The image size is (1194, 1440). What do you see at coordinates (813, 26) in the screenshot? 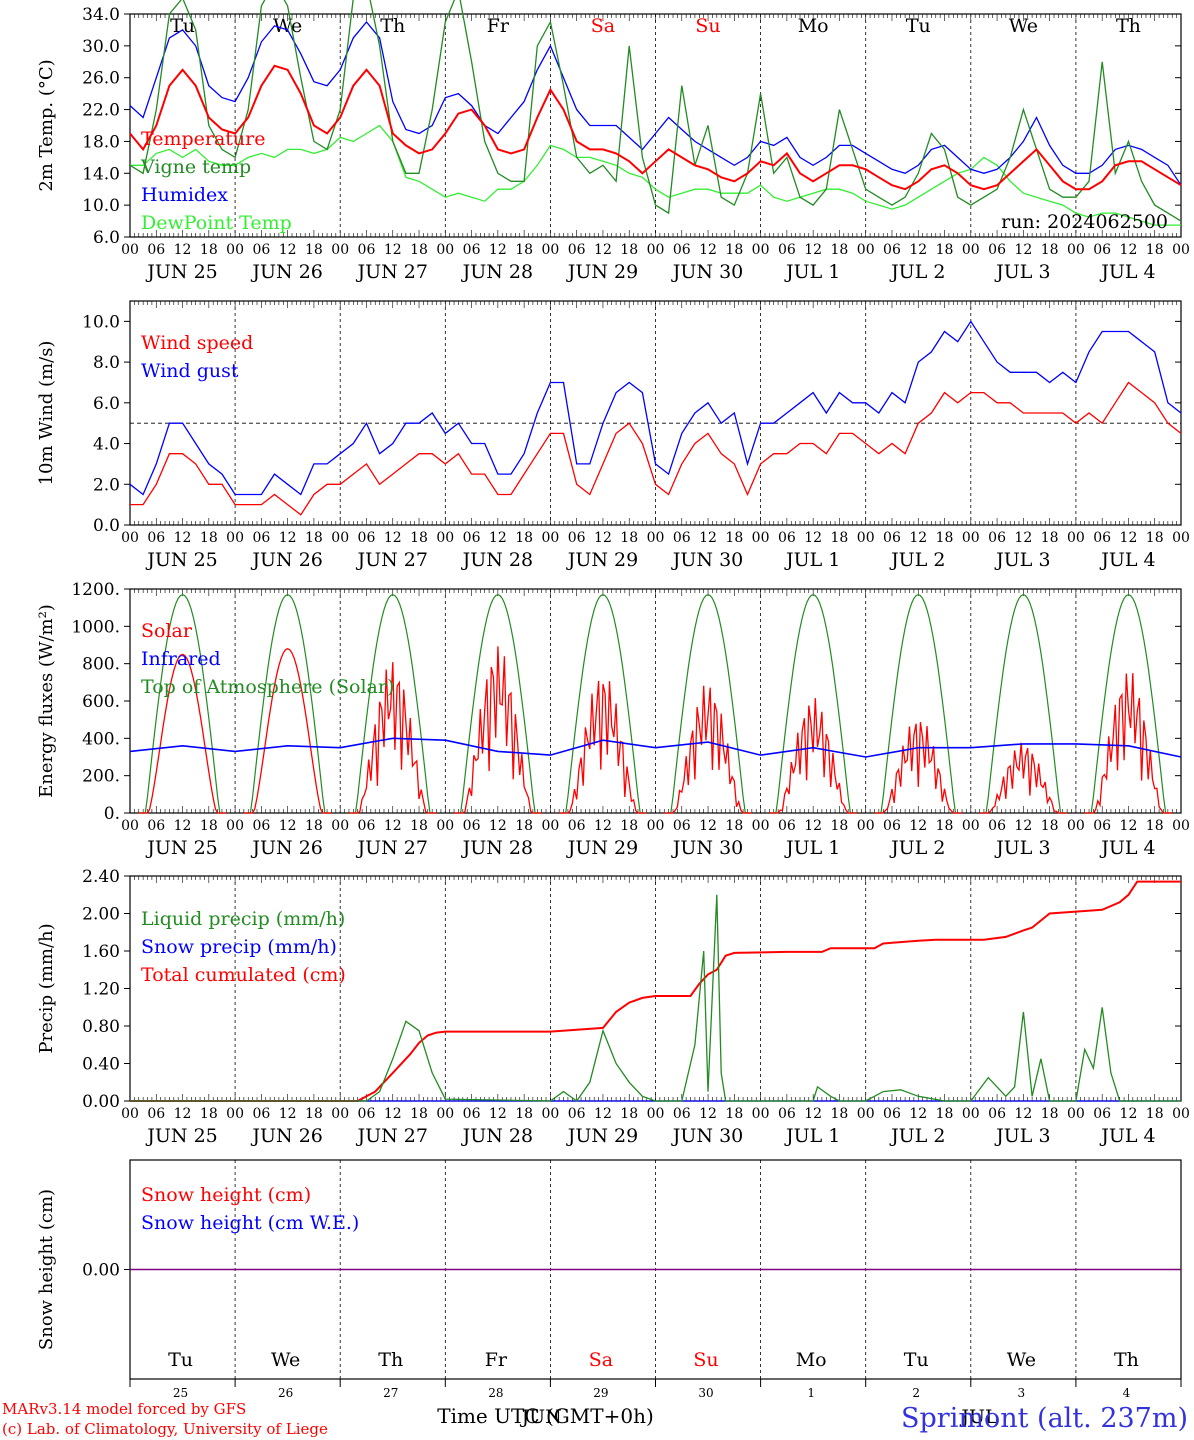
I see `day-label: Mo` at bounding box center [813, 26].